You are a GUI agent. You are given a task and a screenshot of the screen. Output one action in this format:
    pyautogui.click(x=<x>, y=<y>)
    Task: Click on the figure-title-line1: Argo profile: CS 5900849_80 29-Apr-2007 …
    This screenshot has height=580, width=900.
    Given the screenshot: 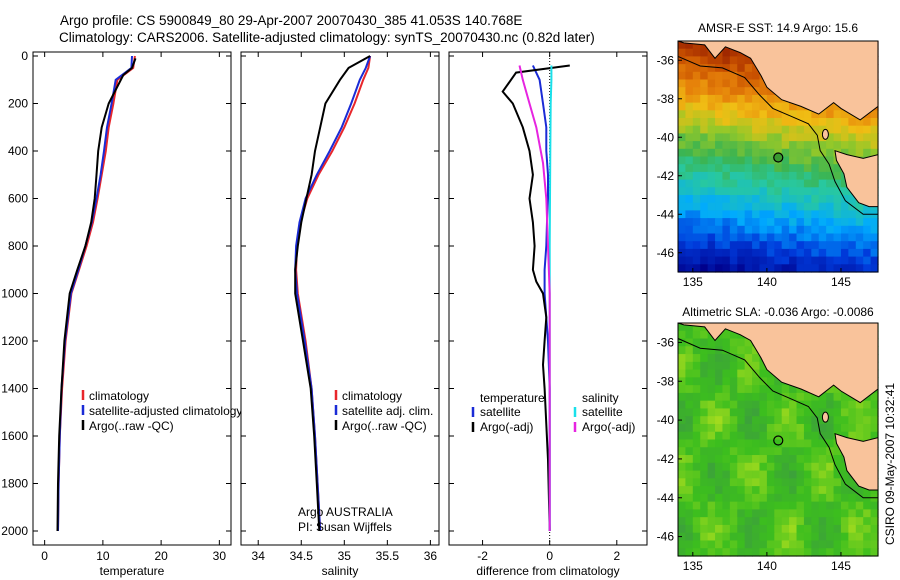 What is the action you would take?
    pyautogui.click(x=291, y=20)
    